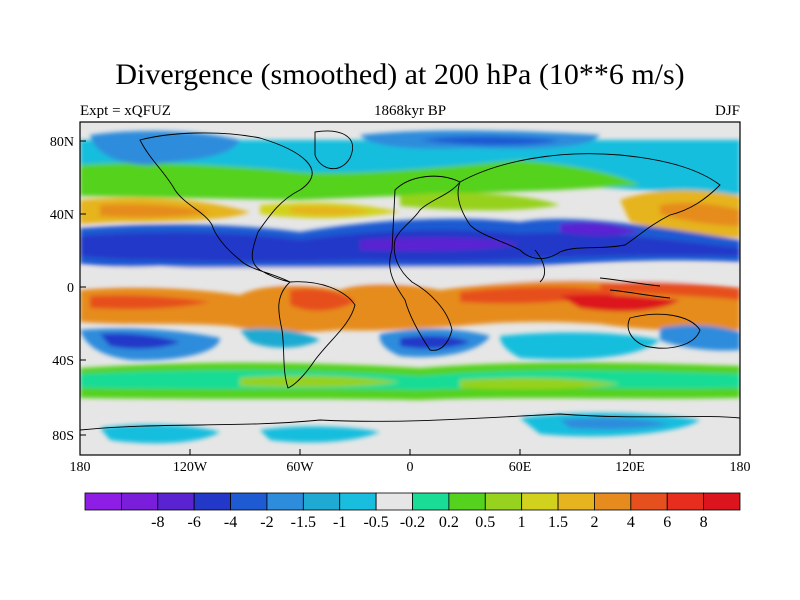 The width and height of the screenshot is (800, 600). Describe the element at coordinates (303, 522) in the screenshot. I see `colorbar-label: -1.5` at that location.